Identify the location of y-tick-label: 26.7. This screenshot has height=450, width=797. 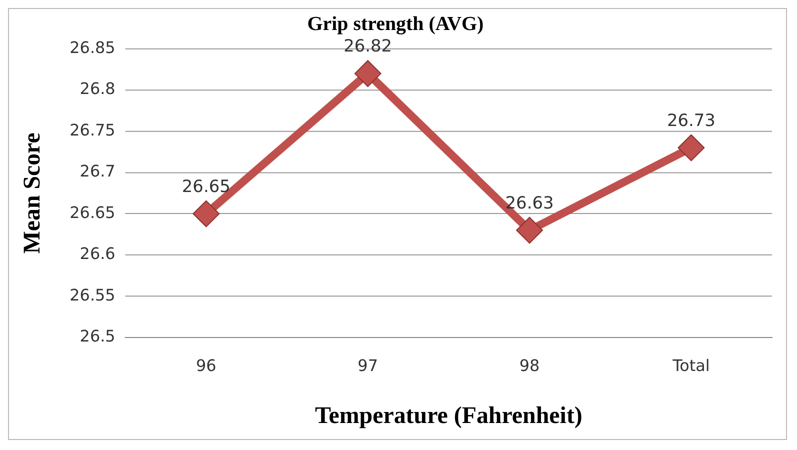
(98, 171).